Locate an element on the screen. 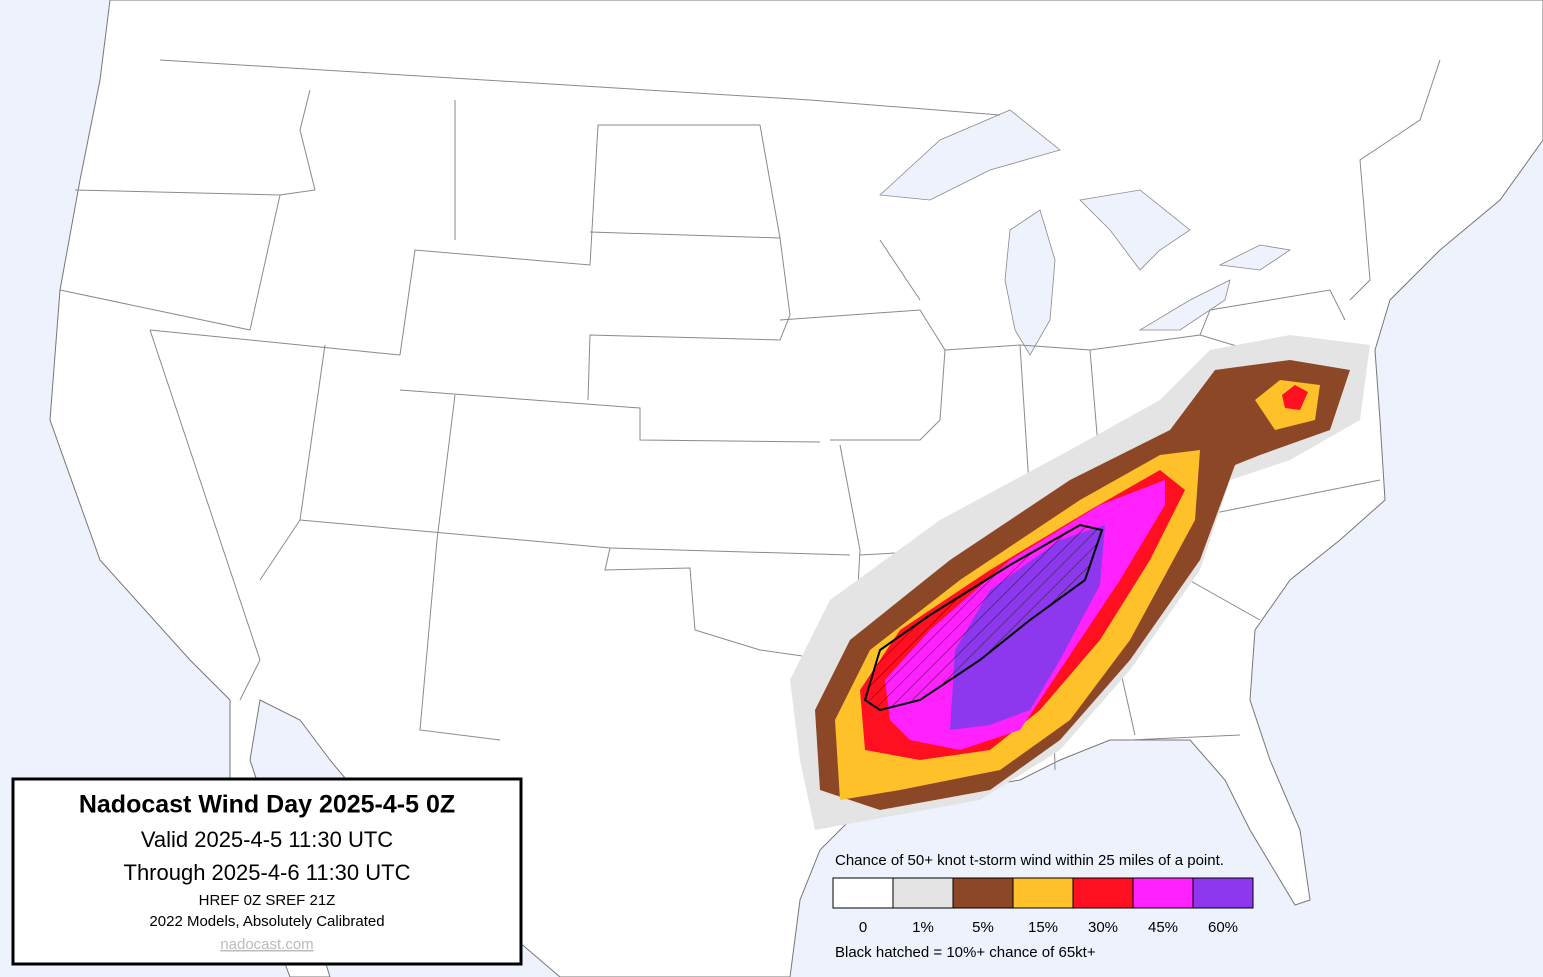  link: nadocast.com is located at coordinates (266, 944).